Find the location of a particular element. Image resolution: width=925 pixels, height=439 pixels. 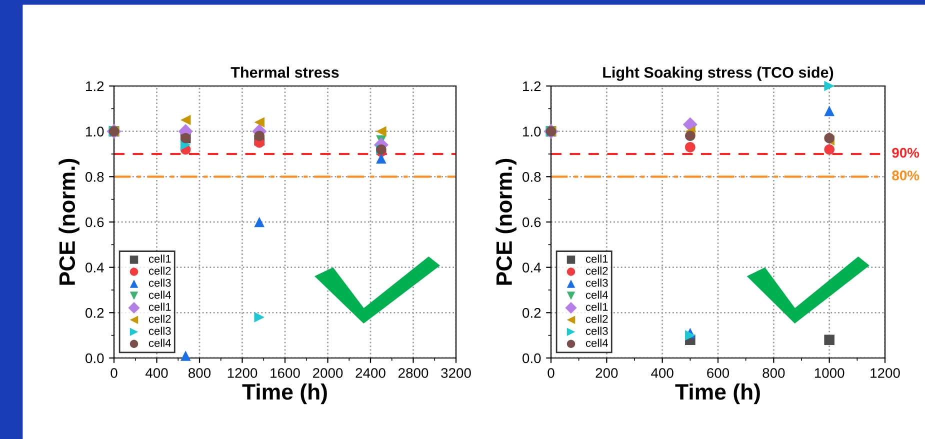

ref-line-label: 80% is located at coordinates (906, 175).